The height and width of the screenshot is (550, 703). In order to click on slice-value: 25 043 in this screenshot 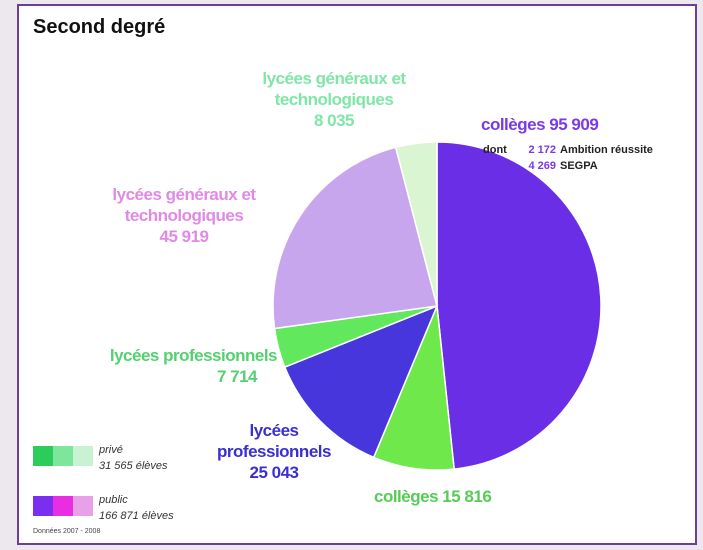, I will do `click(274, 472)`.